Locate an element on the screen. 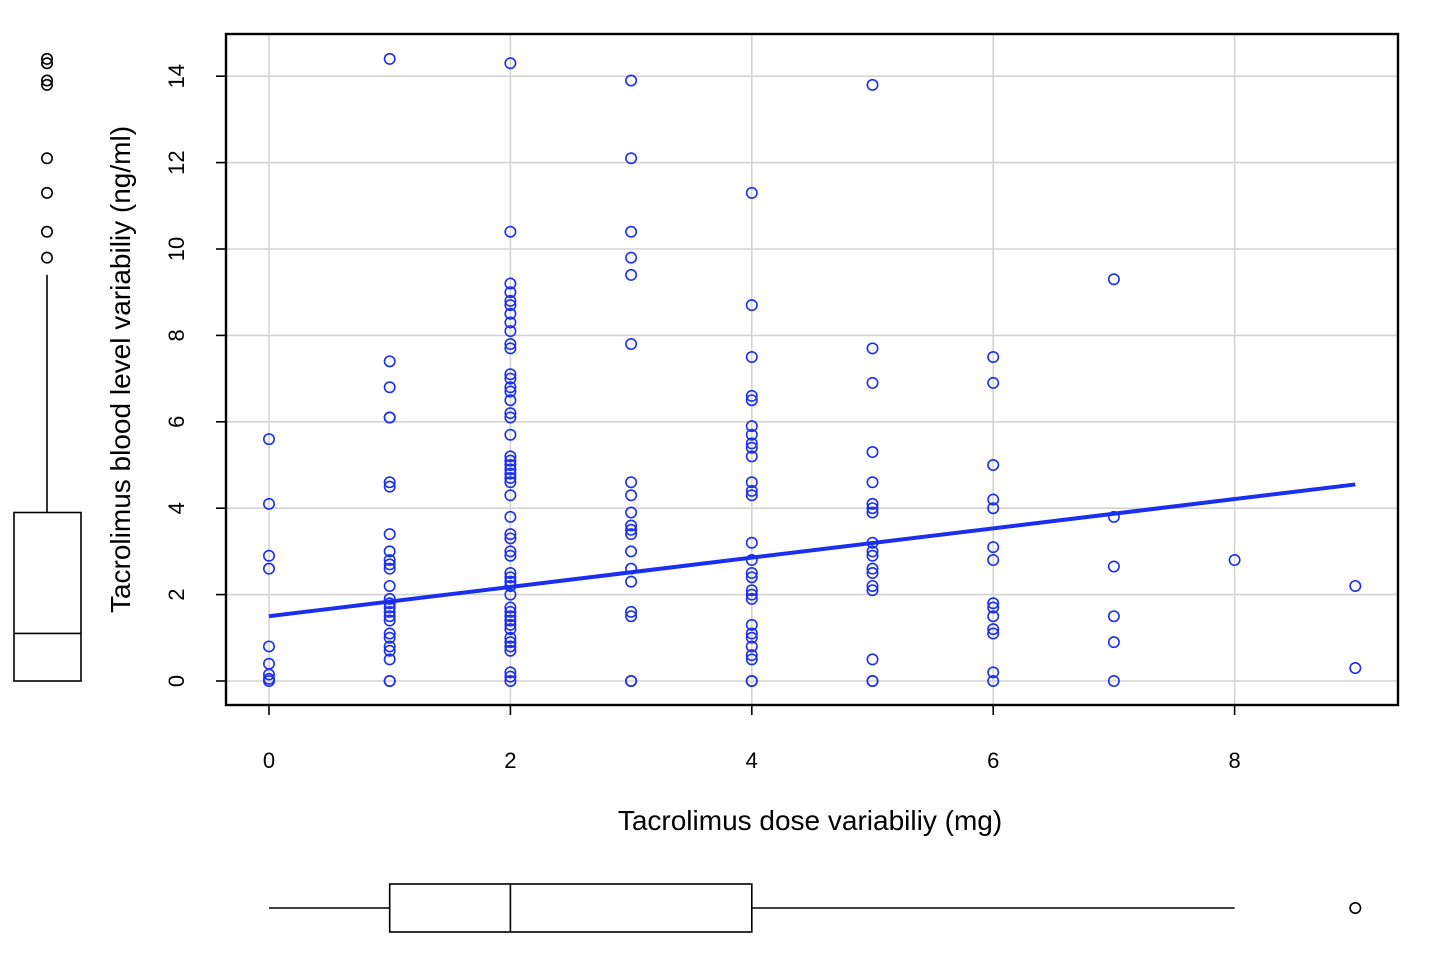 The height and width of the screenshot is (956, 1430). regression-line-group is located at coordinates (812, 550).